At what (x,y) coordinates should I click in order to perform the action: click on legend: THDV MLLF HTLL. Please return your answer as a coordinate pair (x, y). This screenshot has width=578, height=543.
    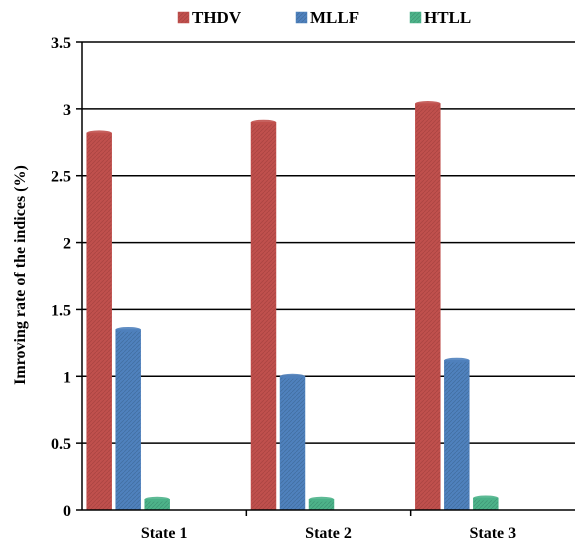
    Looking at the image, I should click on (324, 17).